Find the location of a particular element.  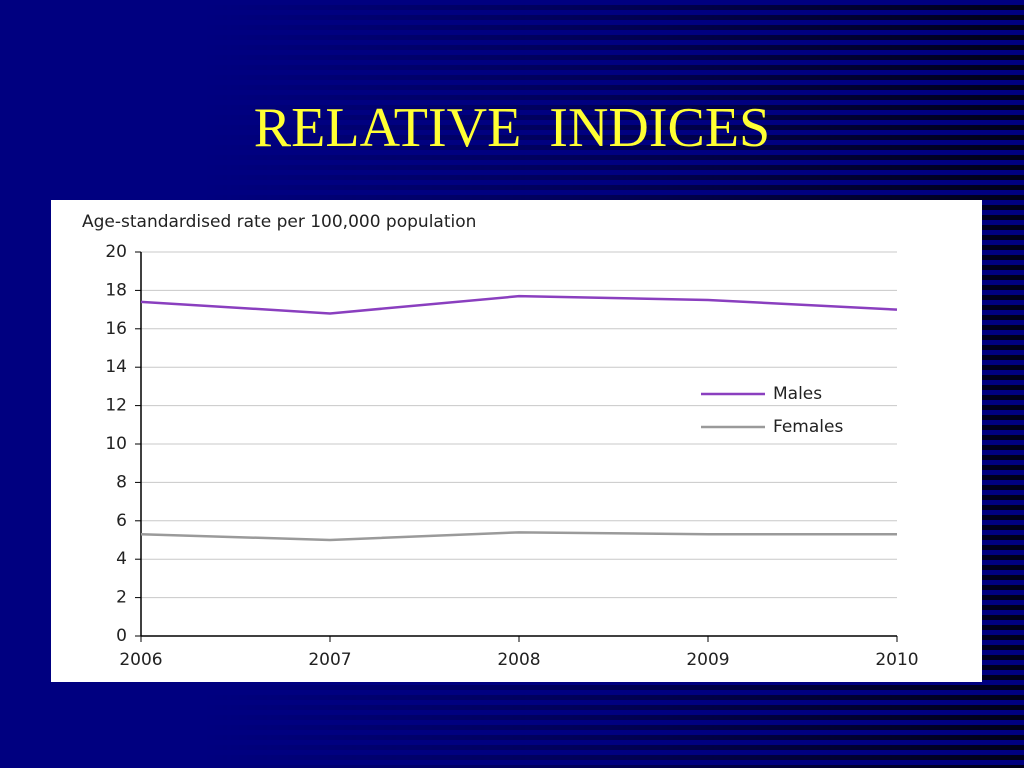

x-tick-label: 2008 is located at coordinates (518, 660).